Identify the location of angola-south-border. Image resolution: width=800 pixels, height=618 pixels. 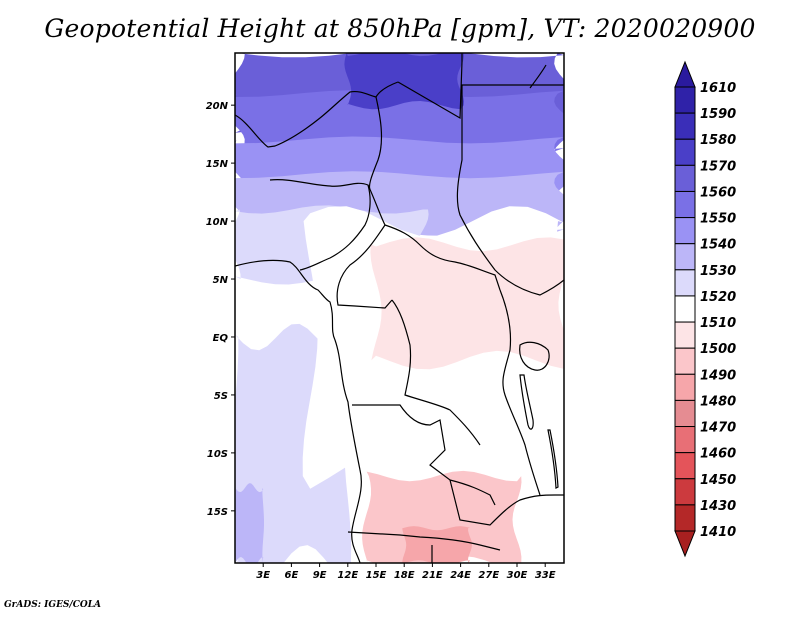
(424, 541).